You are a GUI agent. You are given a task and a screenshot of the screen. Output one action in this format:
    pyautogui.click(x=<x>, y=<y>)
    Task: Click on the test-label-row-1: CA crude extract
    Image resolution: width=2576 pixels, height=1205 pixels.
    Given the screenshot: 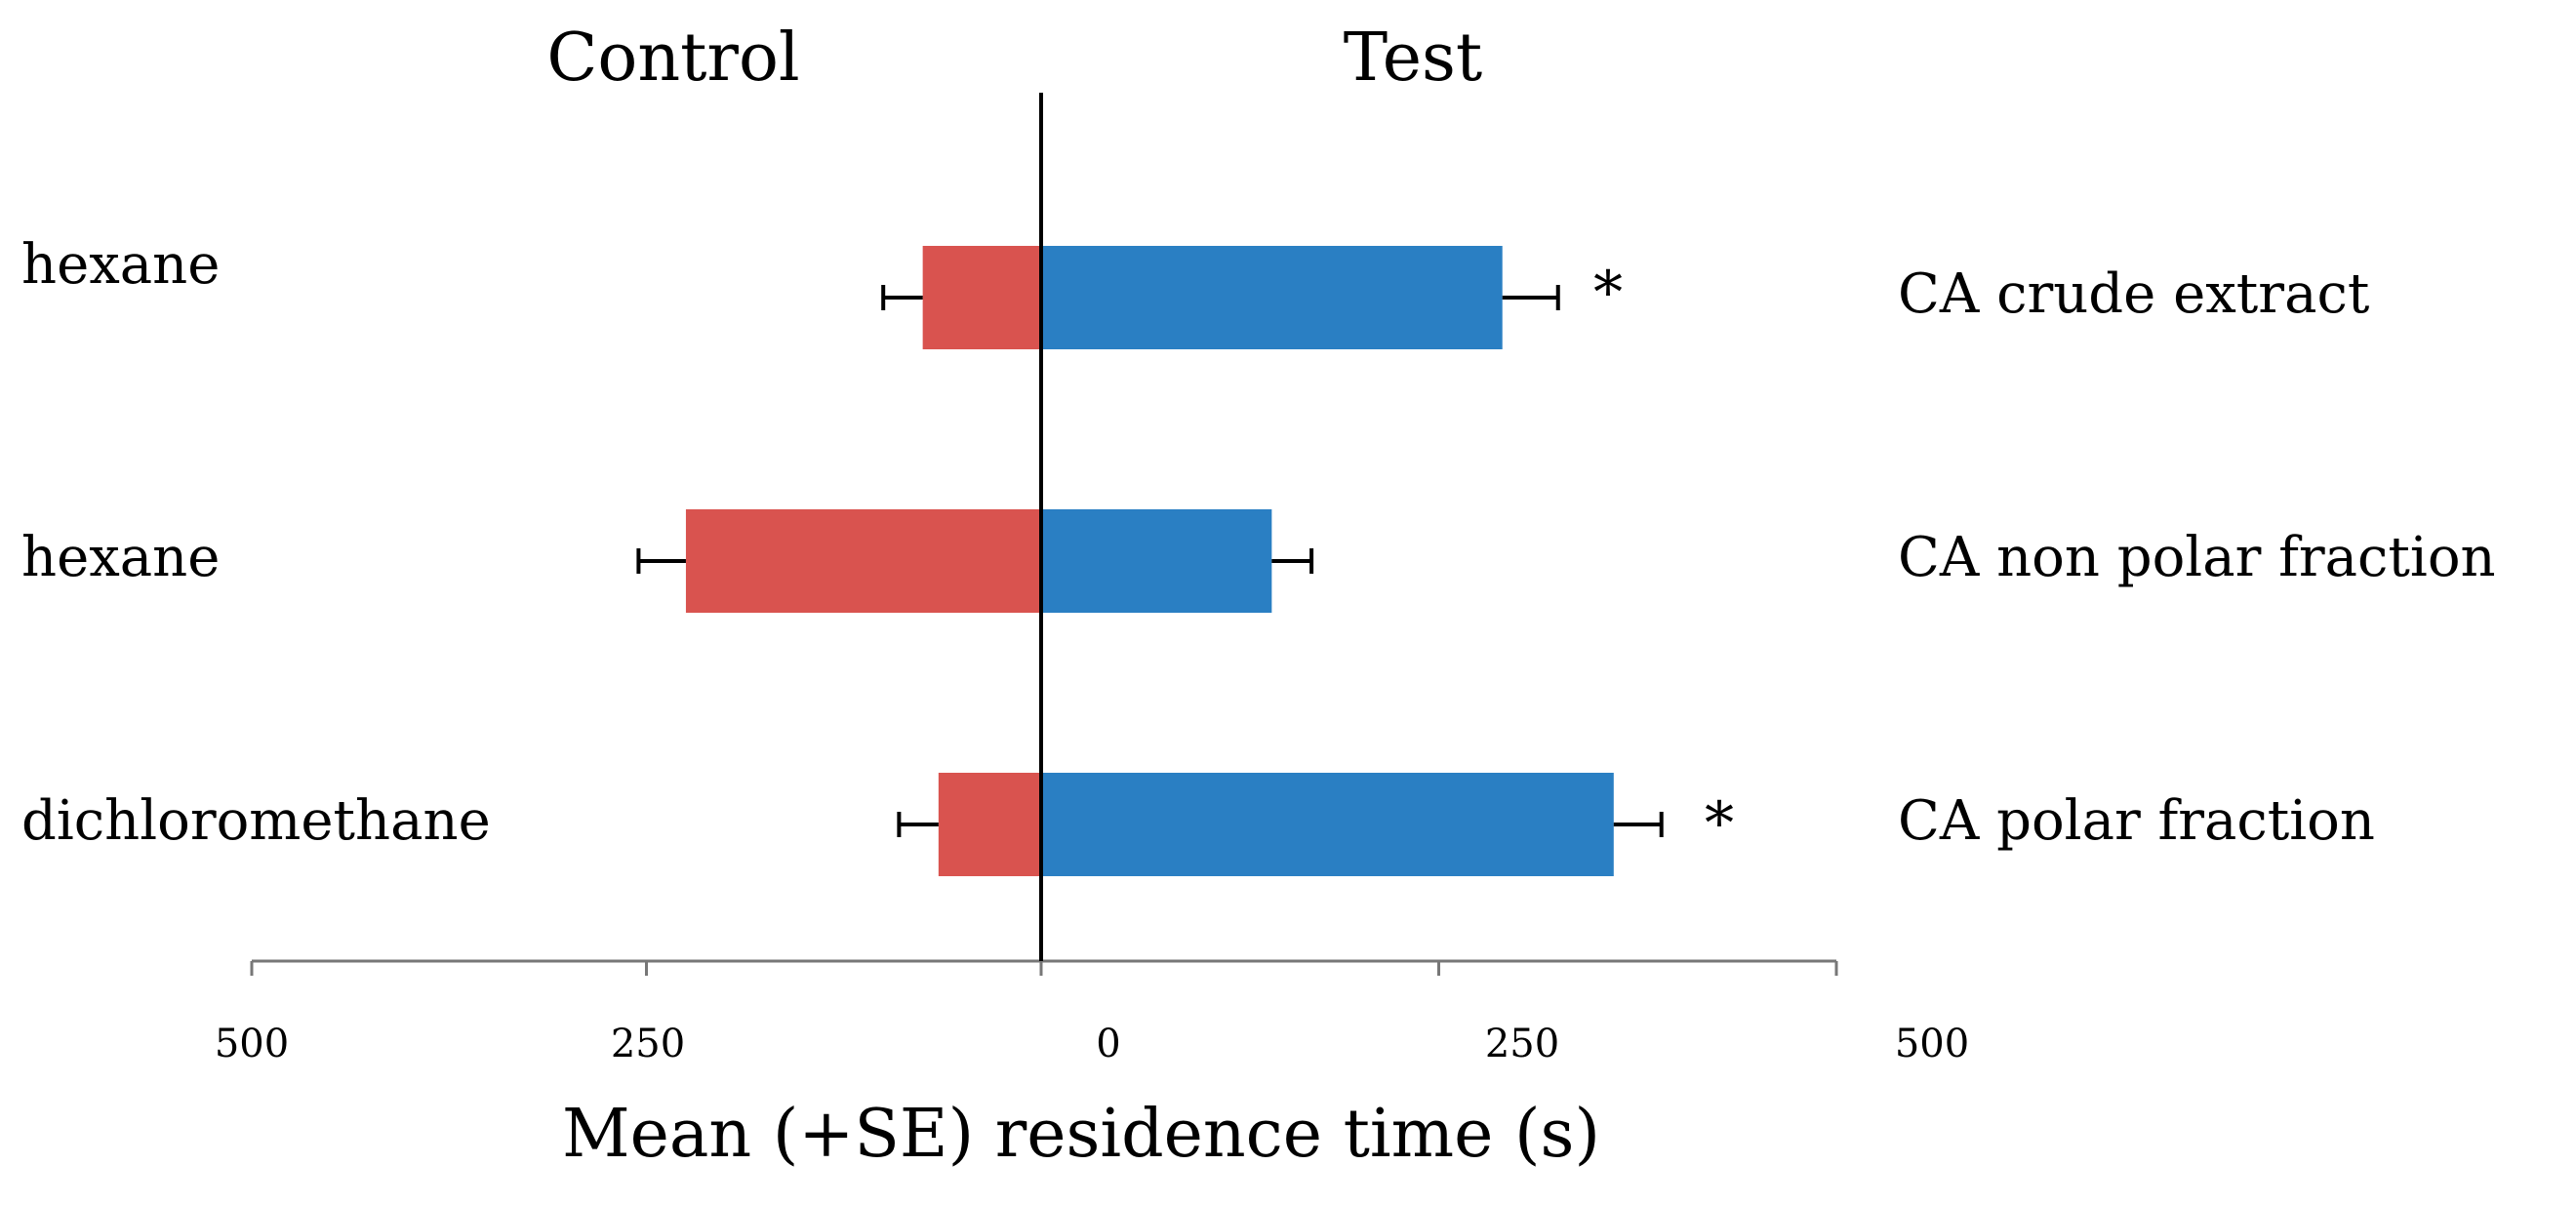 What is the action you would take?
    pyautogui.click(x=2134, y=294)
    